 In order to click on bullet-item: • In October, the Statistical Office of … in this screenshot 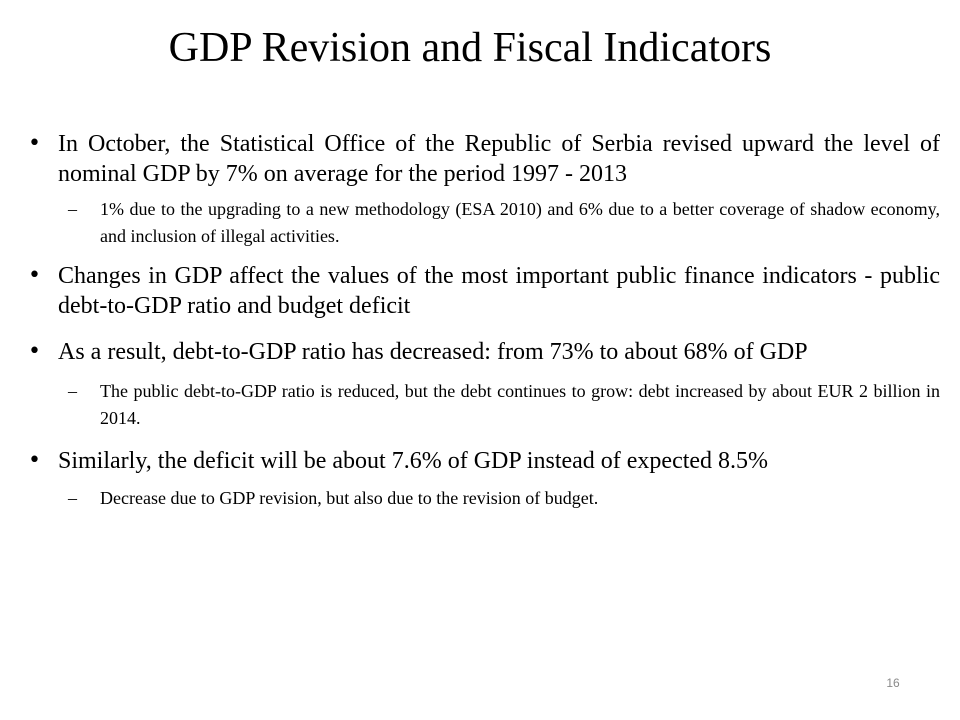, I will do `click(484, 159)`.